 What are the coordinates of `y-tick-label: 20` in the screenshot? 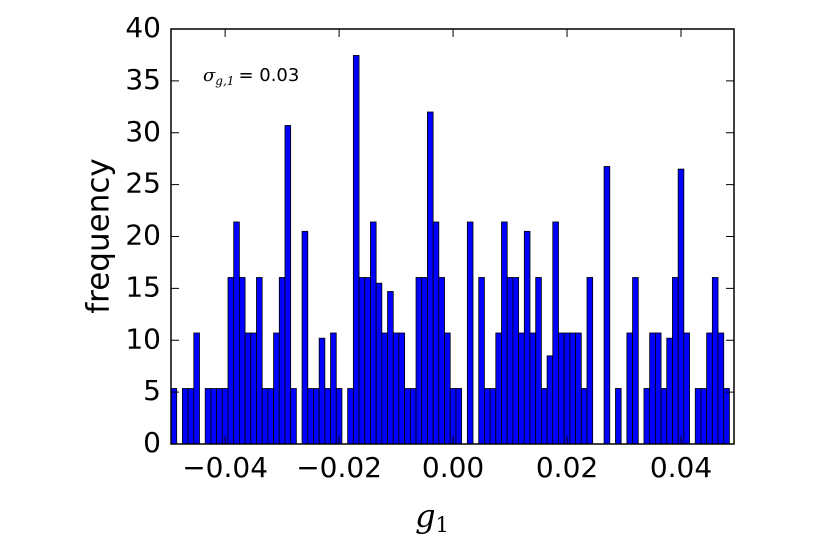 It's located at (143, 235).